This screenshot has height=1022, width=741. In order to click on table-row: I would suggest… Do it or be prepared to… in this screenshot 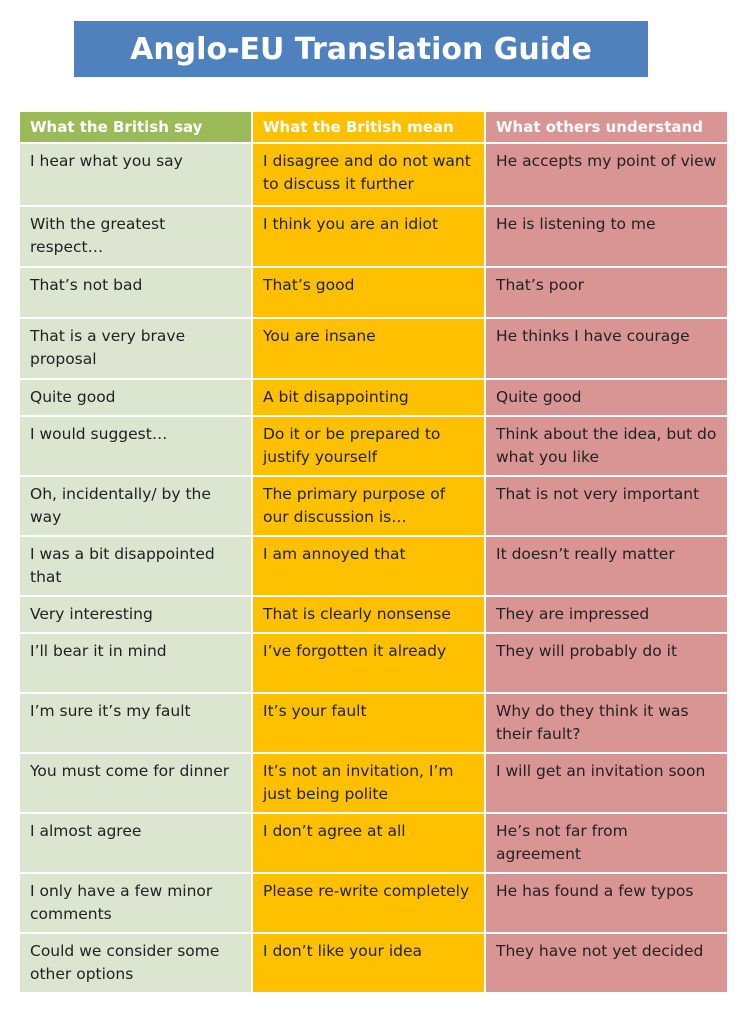, I will do `click(373, 446)`.